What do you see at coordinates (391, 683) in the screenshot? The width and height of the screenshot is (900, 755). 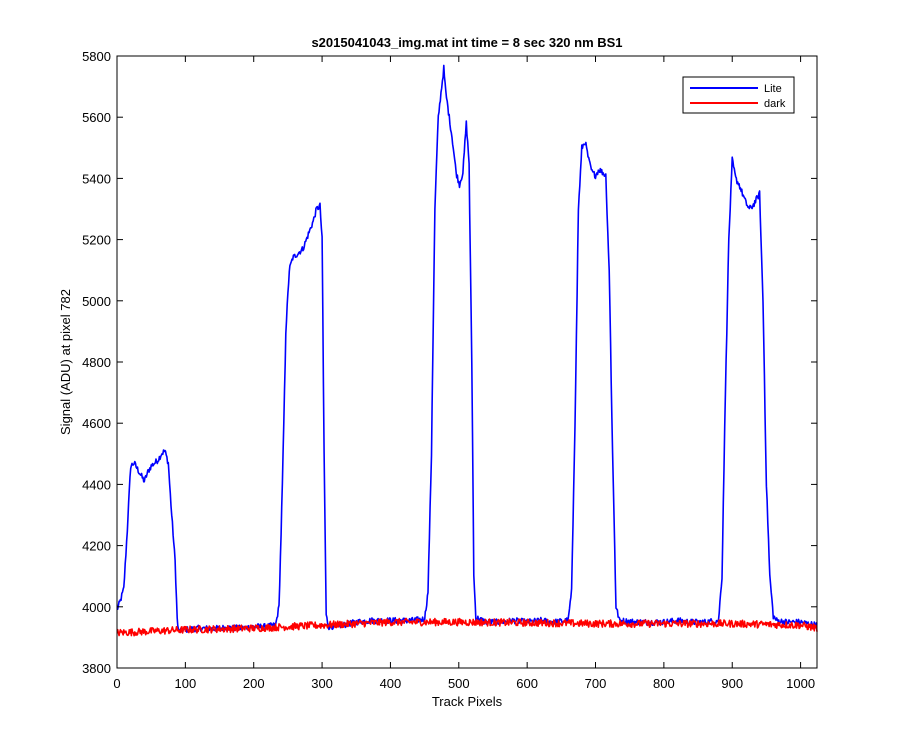 I see `x-tick-label: 400` at bounding box center [391, 683].